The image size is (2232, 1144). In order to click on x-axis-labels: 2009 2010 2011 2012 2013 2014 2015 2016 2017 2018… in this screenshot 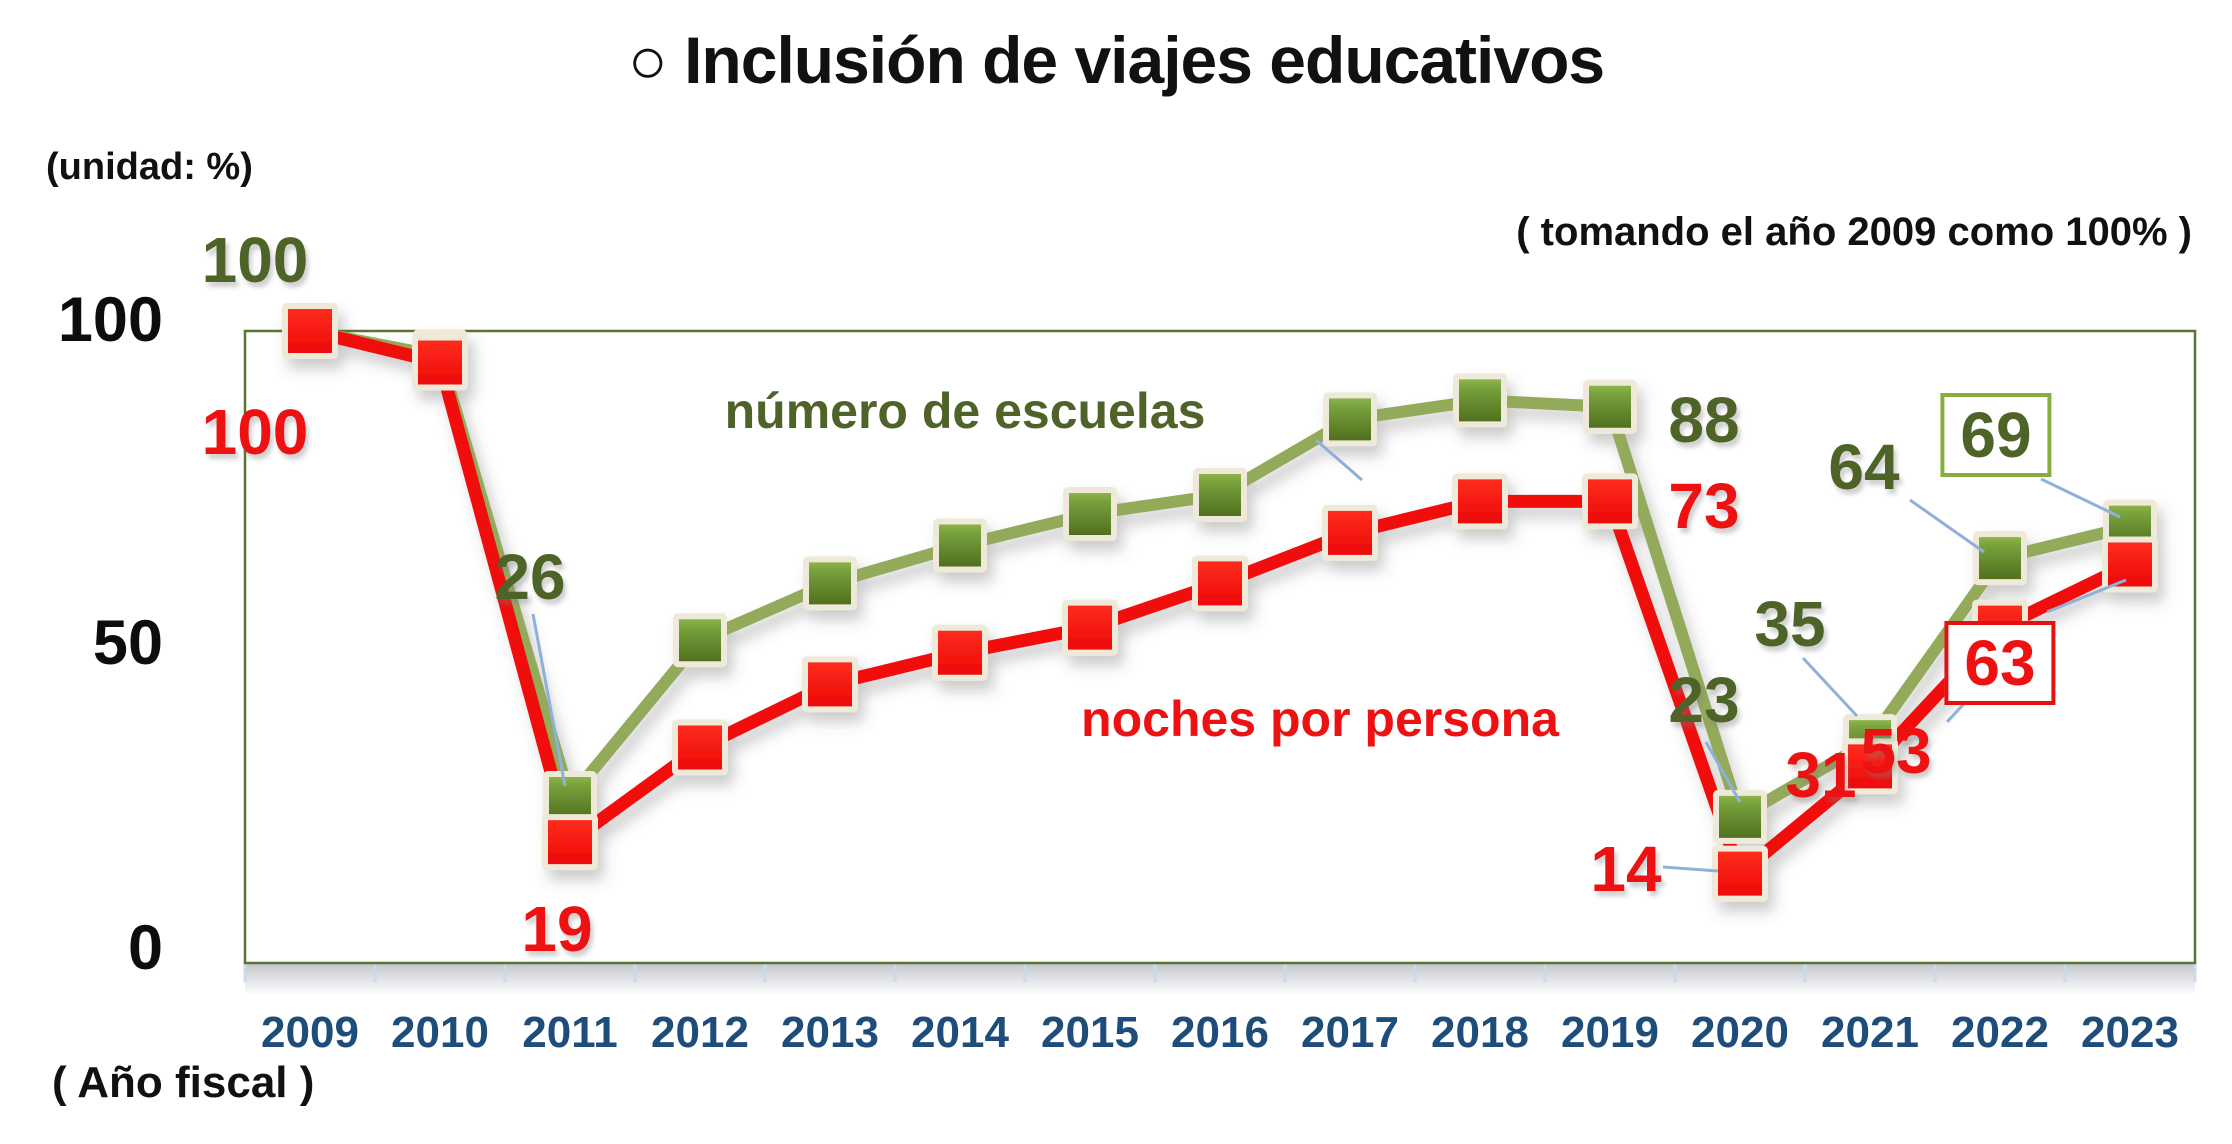, I will do `click(1220, 1032)`.